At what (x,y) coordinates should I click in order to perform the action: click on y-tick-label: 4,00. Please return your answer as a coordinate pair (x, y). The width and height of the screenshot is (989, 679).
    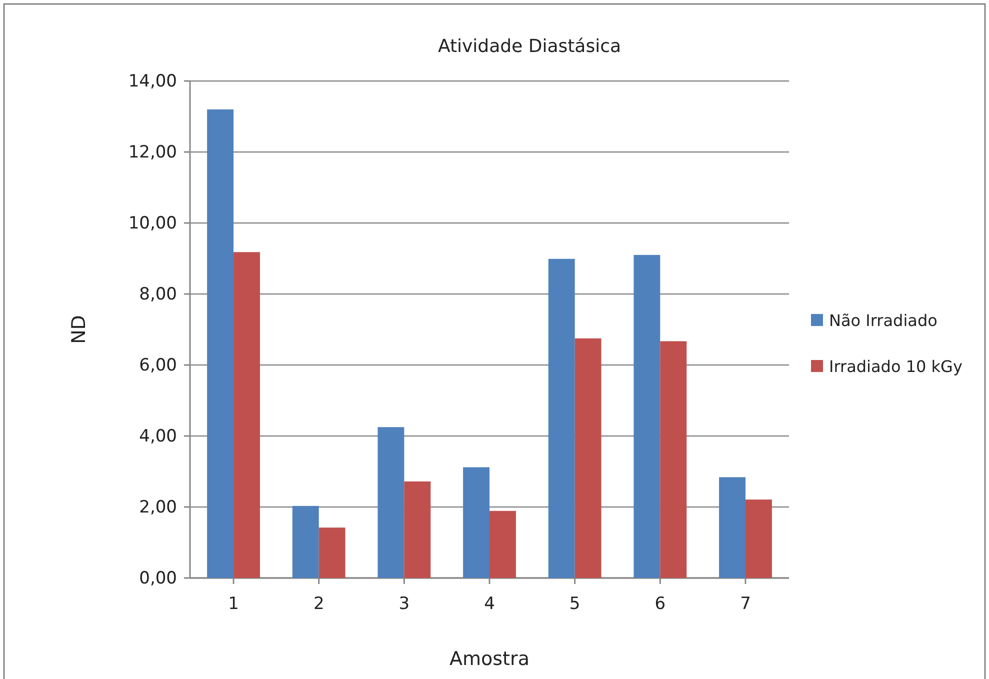
    Looking at the image, I should click on (158, 436).